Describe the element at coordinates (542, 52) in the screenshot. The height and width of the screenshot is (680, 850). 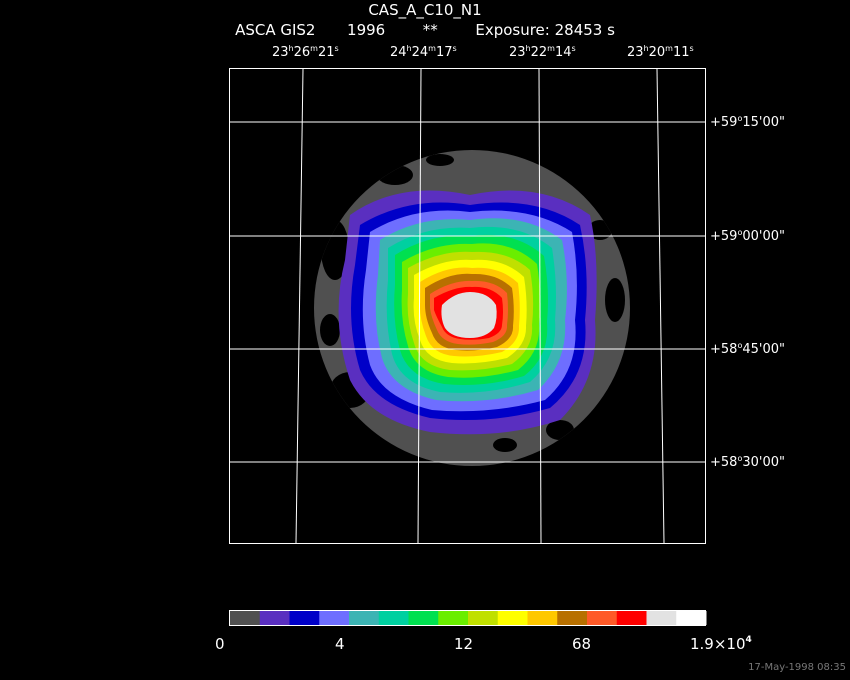
I see `ra-label-3: 23h22m14s` at that location.